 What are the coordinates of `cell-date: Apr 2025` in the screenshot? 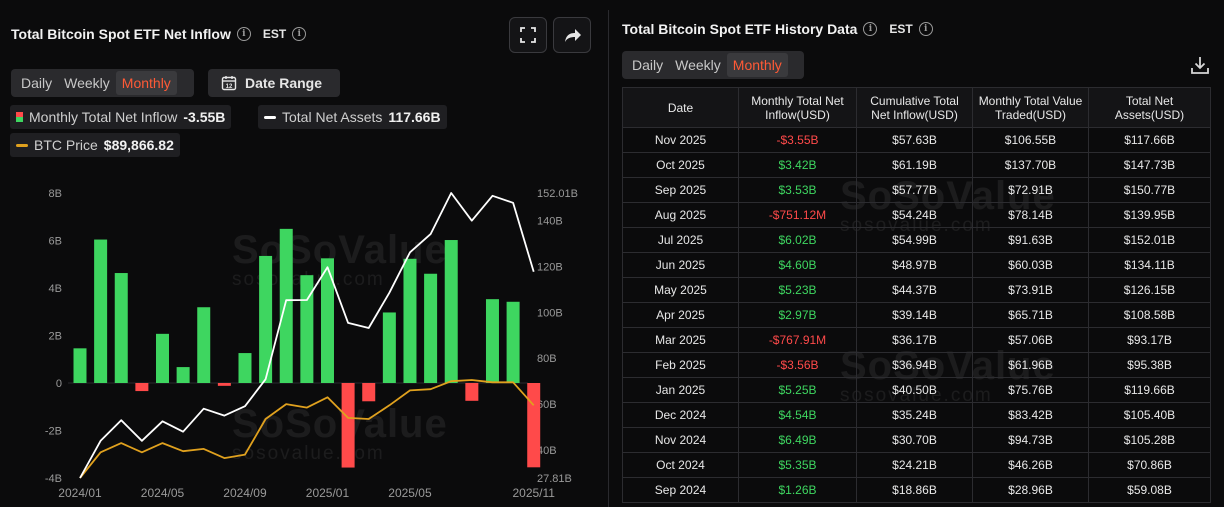 It's located at (680, 315).